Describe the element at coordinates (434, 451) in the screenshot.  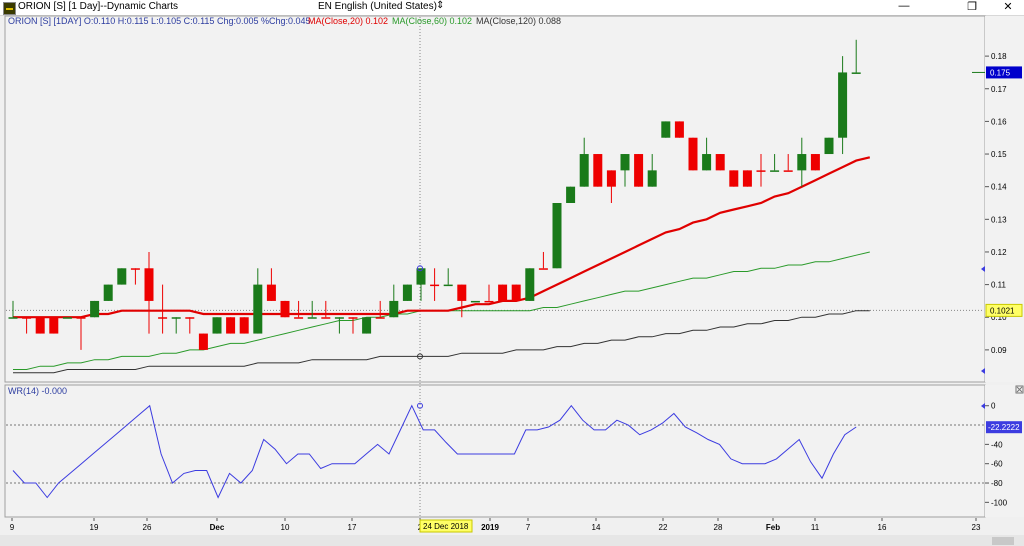
I see `wr-line` at that location.